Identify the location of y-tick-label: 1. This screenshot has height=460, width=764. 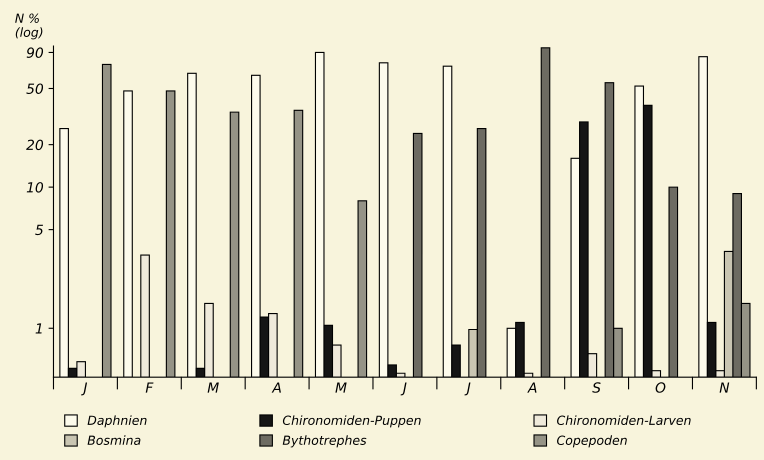
(39, 328).